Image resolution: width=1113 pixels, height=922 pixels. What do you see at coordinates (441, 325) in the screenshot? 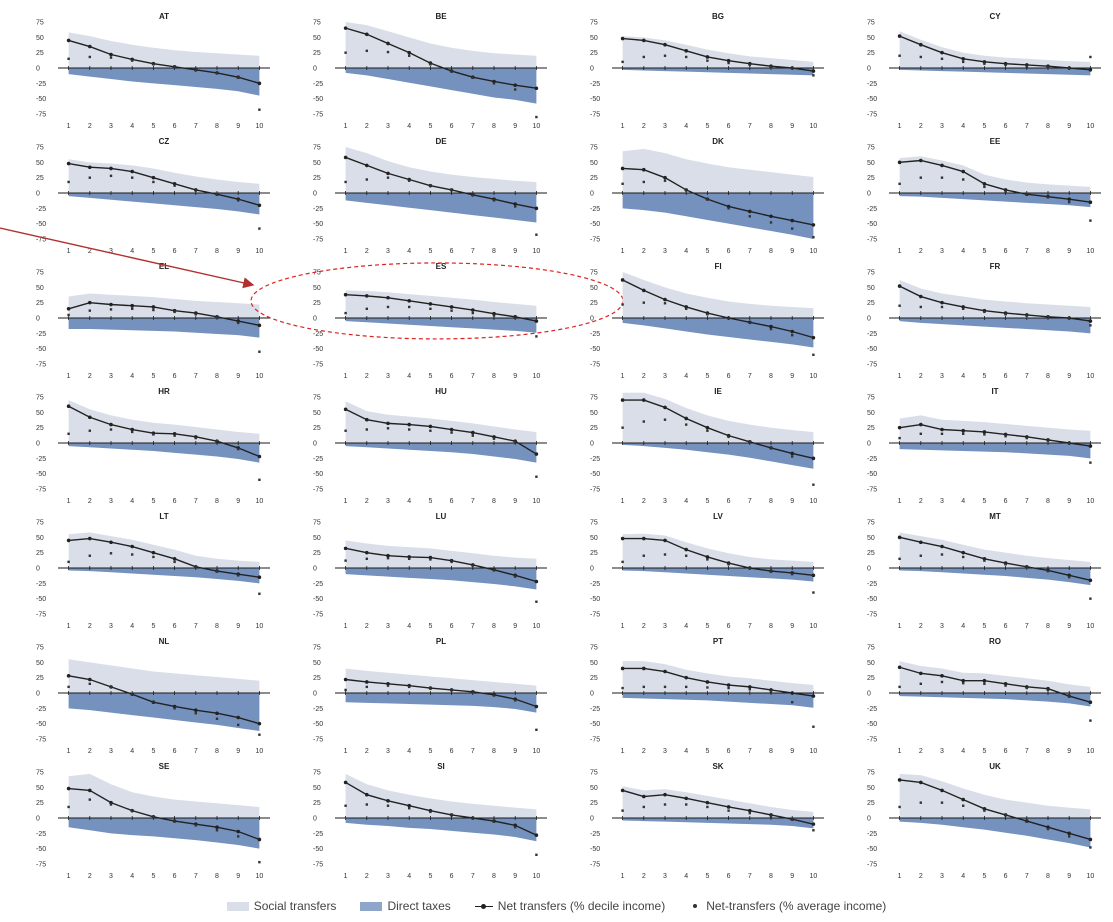
I see `direct-taxes-area` at bounding box center [441, 325].